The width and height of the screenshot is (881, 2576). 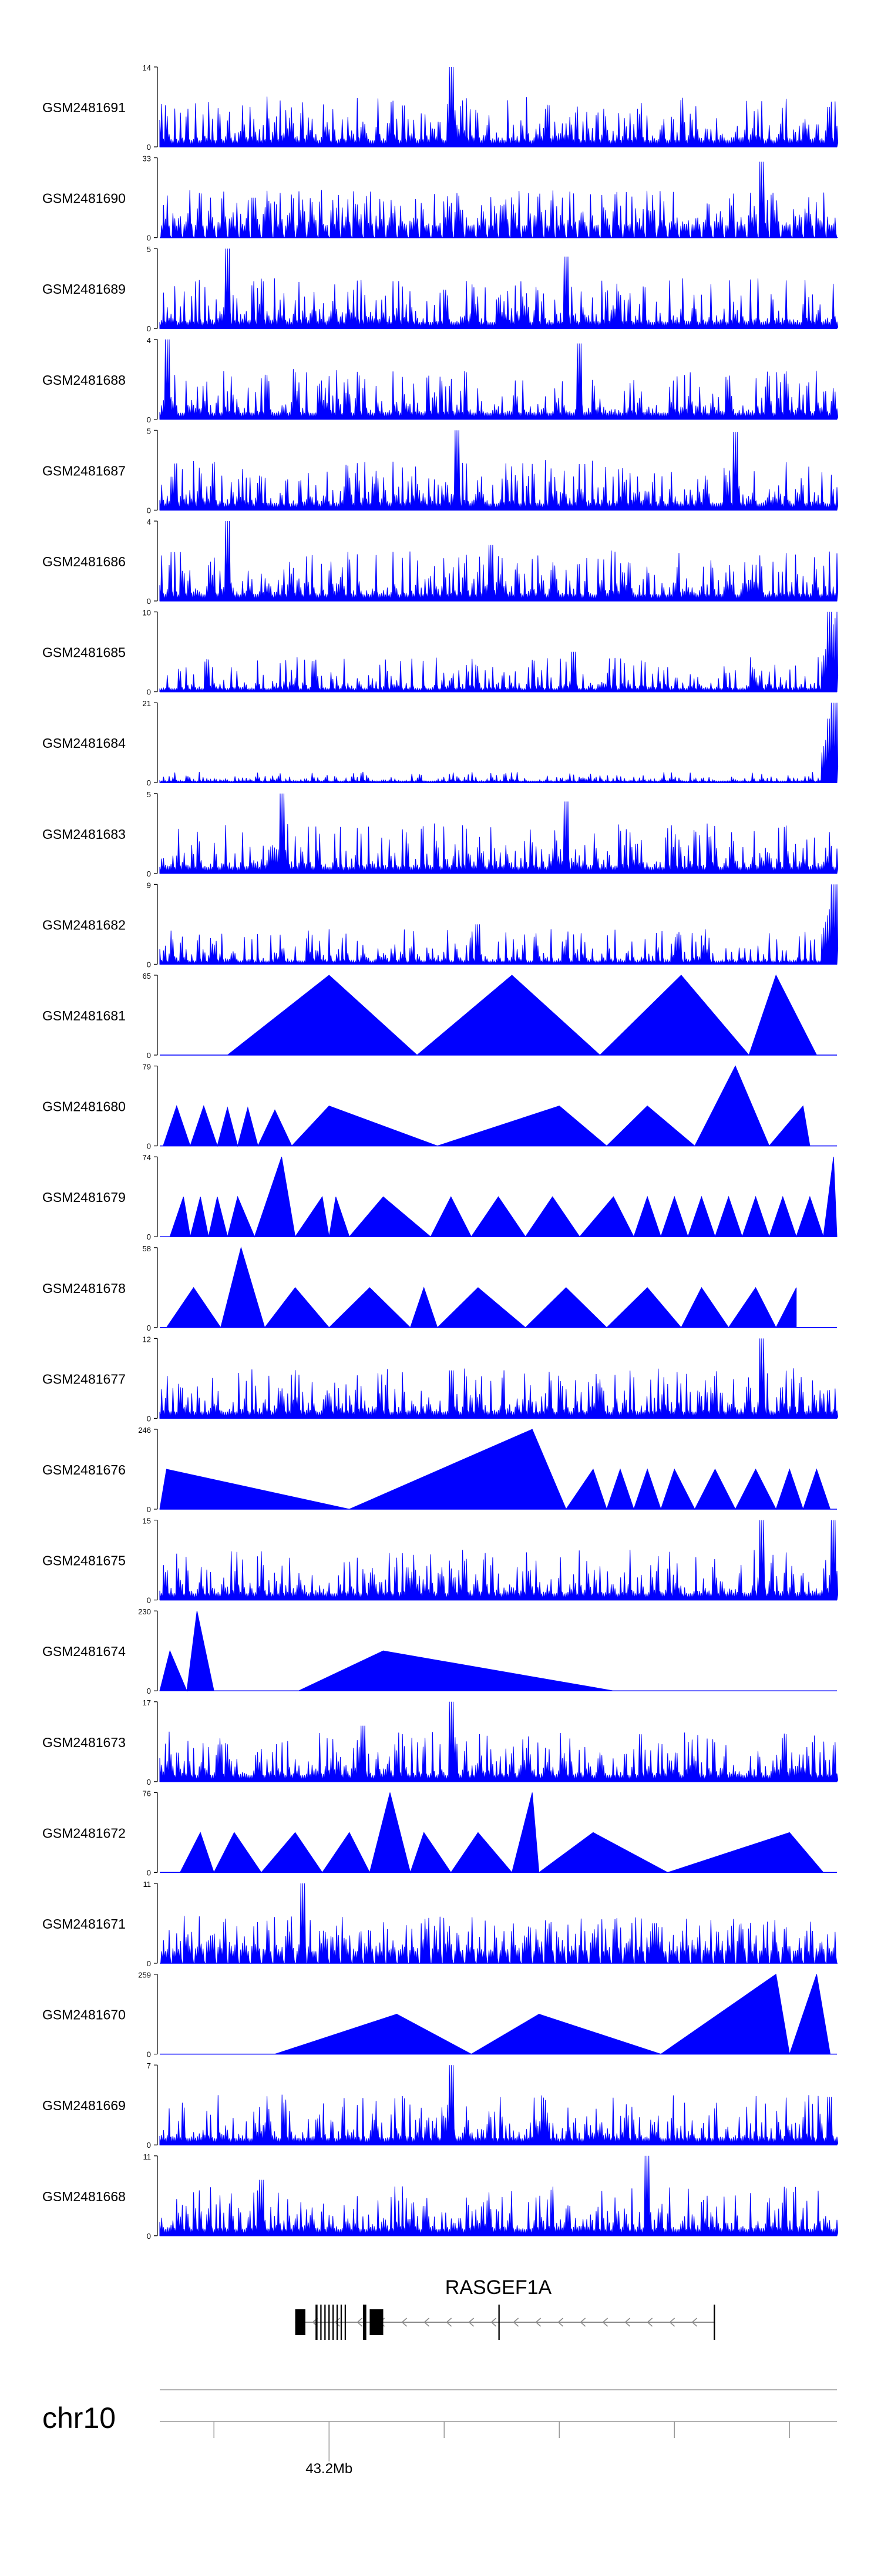 What do you see at coordinates (441, 380) in the screenshot?
I see `track-GSM2481688: GSM2481688 4 0` at bounding box center [441, 380].